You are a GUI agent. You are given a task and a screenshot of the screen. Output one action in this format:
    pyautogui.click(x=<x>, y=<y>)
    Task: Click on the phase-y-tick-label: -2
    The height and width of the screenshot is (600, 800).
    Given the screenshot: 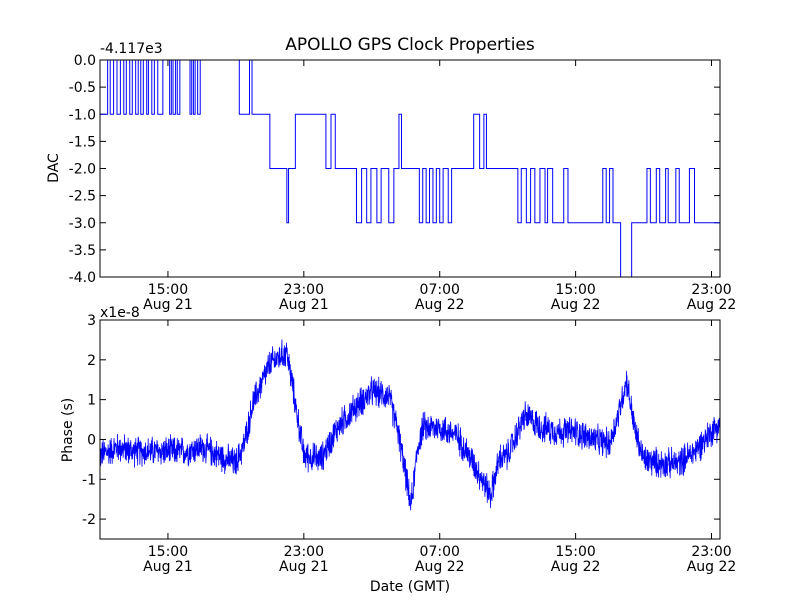 What is the action you would take?
    pyautogui.click(x=89, y=520)
    